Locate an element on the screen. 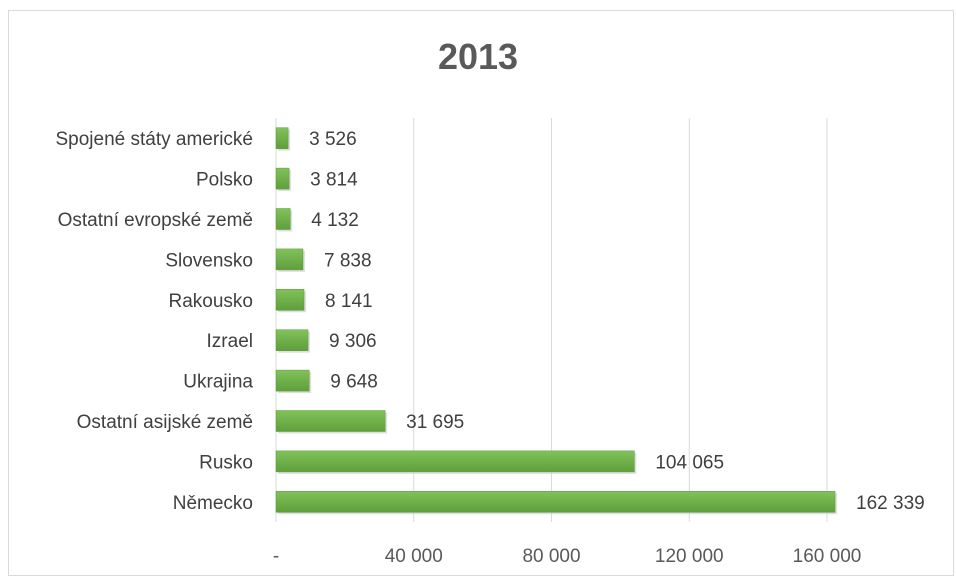 The image size is (956, 576). data-label-9: 162 339 is located at coordinates (890, 503).